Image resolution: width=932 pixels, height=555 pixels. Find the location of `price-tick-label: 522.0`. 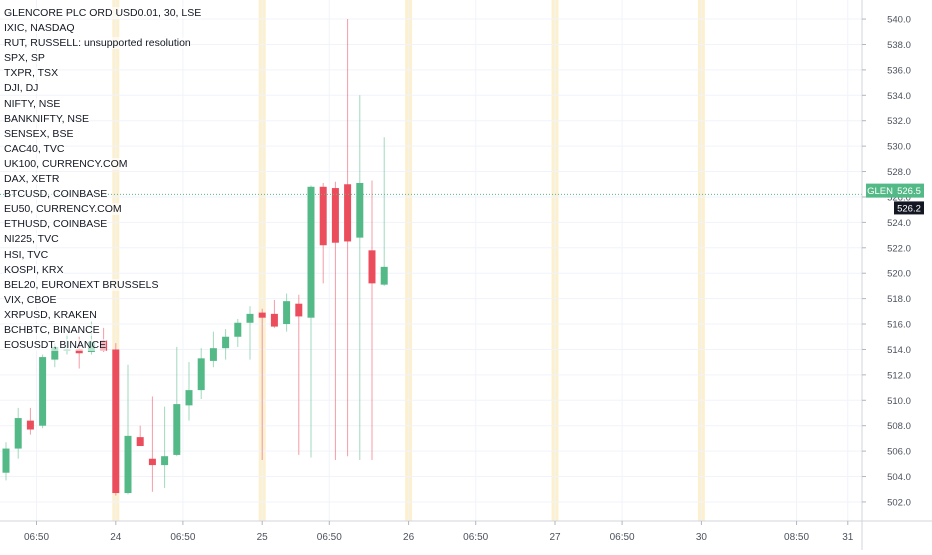

price-tick-label: 522.0 is located at coordinates (899, 248).